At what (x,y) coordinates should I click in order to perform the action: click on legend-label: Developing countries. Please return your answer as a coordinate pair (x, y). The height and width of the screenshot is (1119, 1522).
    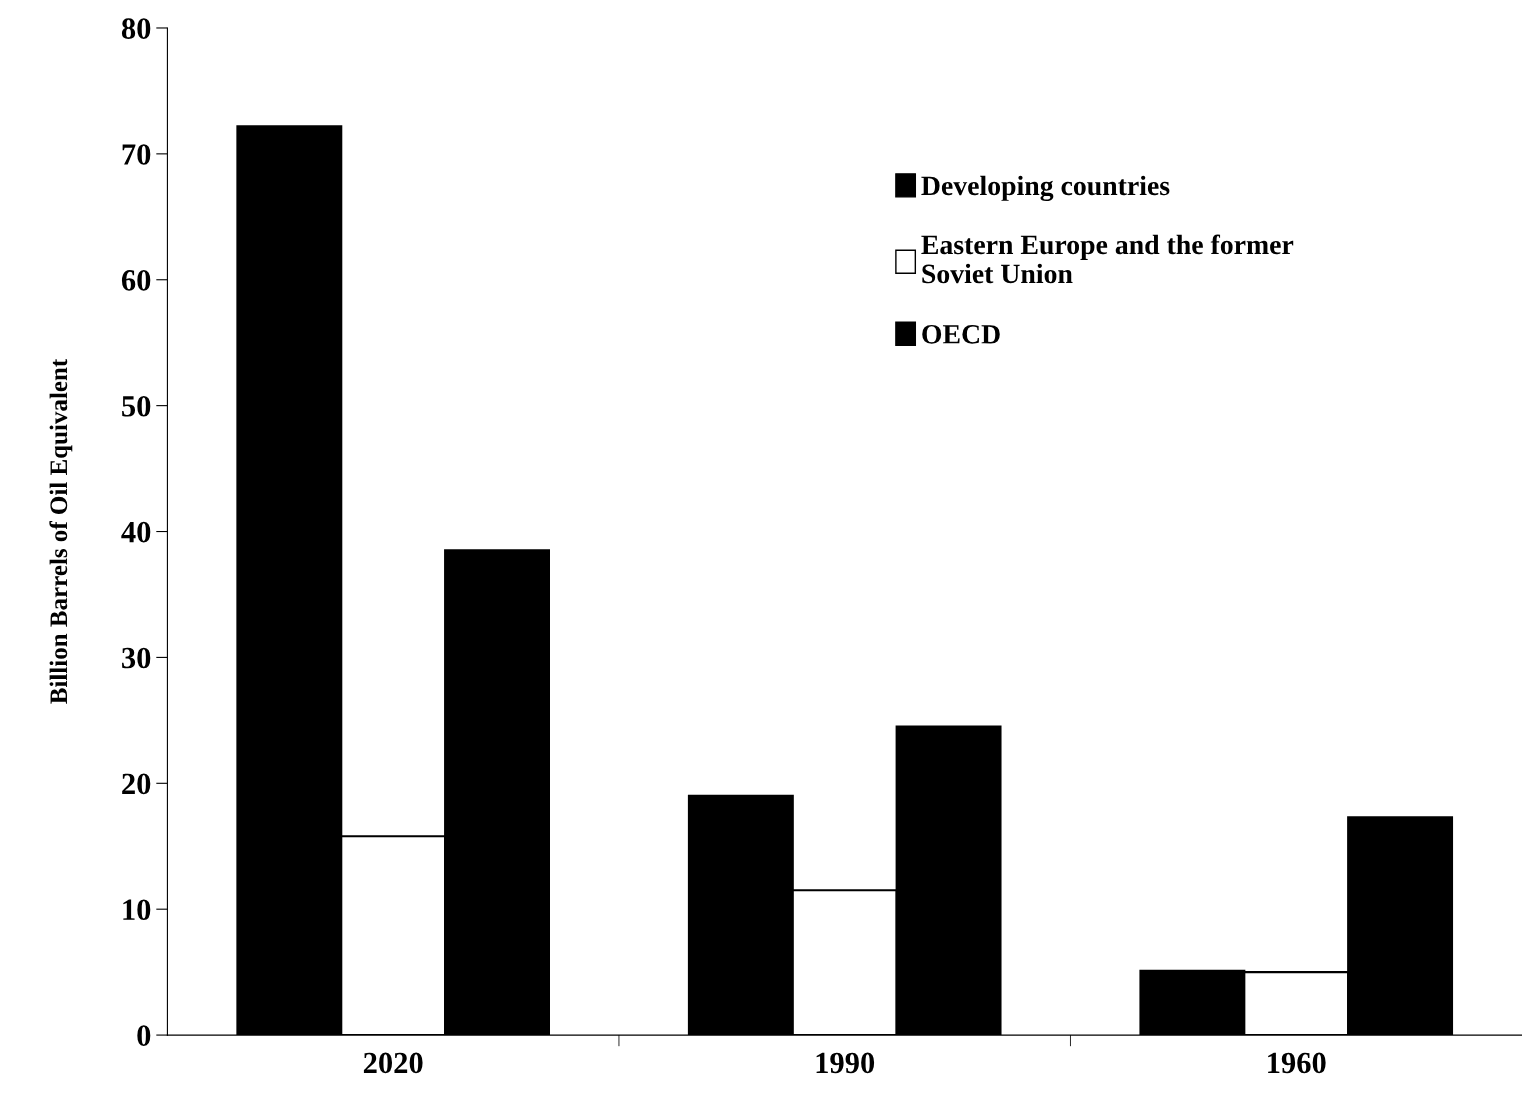
    Looking at the image, I should click on (1045, 188).